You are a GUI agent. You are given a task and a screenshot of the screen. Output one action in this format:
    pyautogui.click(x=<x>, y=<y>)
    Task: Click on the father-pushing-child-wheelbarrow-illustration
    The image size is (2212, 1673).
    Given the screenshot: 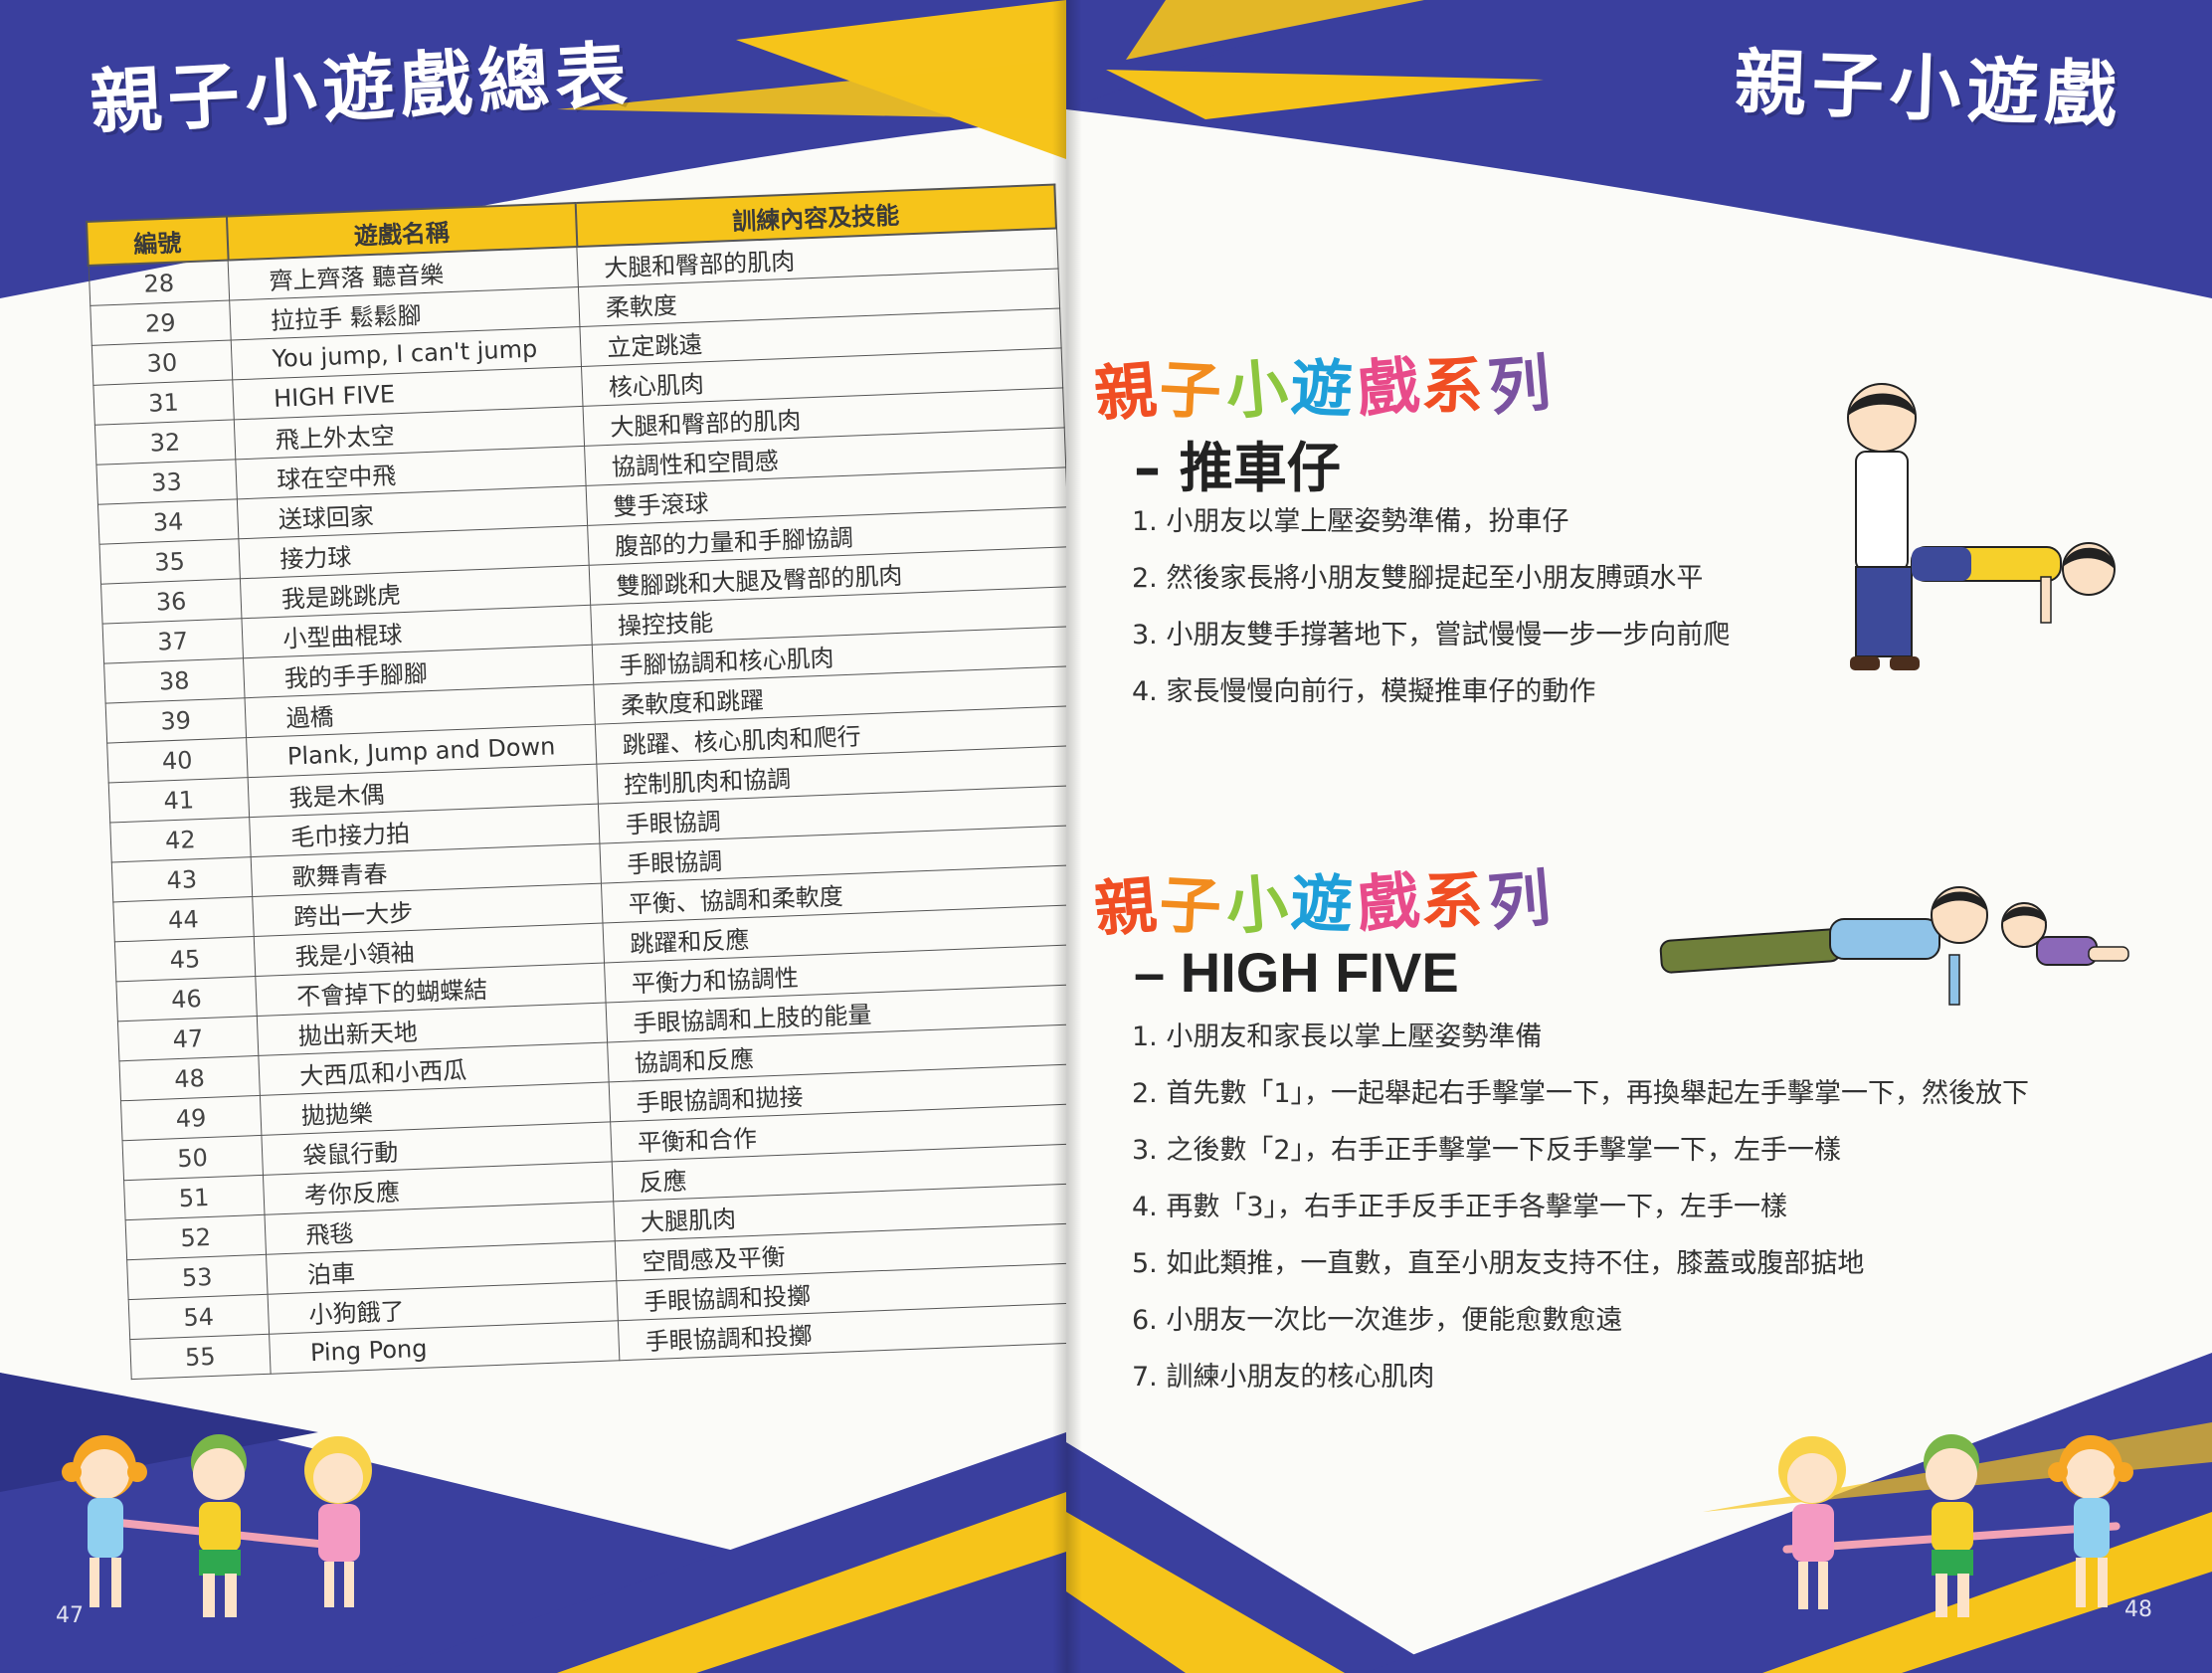 What is the action you would take?
    pyautogui.click(x=1981, y=526)
    